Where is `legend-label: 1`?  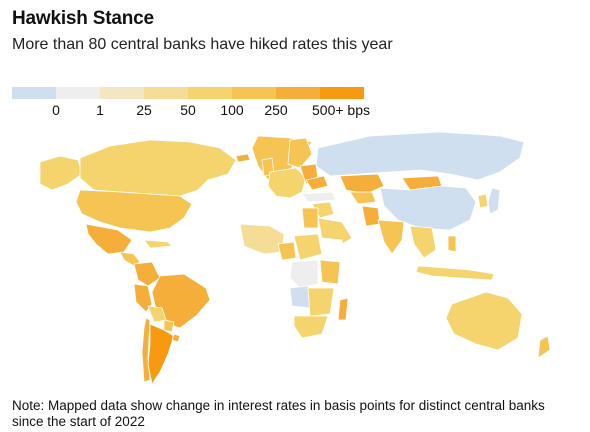 legend-label: 1 is located at coordinates (100, 110).